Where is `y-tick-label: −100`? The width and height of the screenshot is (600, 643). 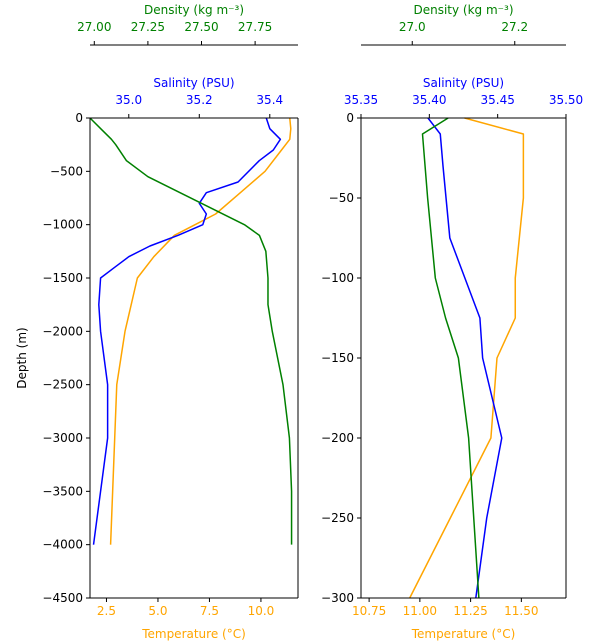 y-tick-label: −100 is located at coordinates (337, 278).